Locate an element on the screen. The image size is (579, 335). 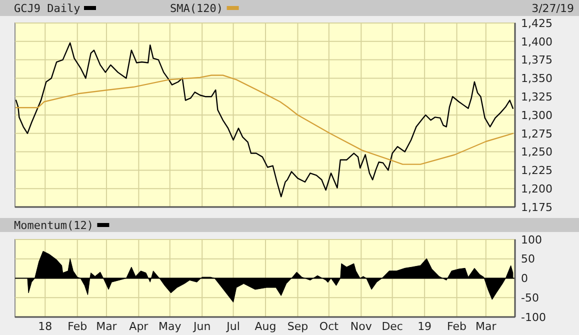
y-tick-label: 1,250 is located at coordinates (536, 152).